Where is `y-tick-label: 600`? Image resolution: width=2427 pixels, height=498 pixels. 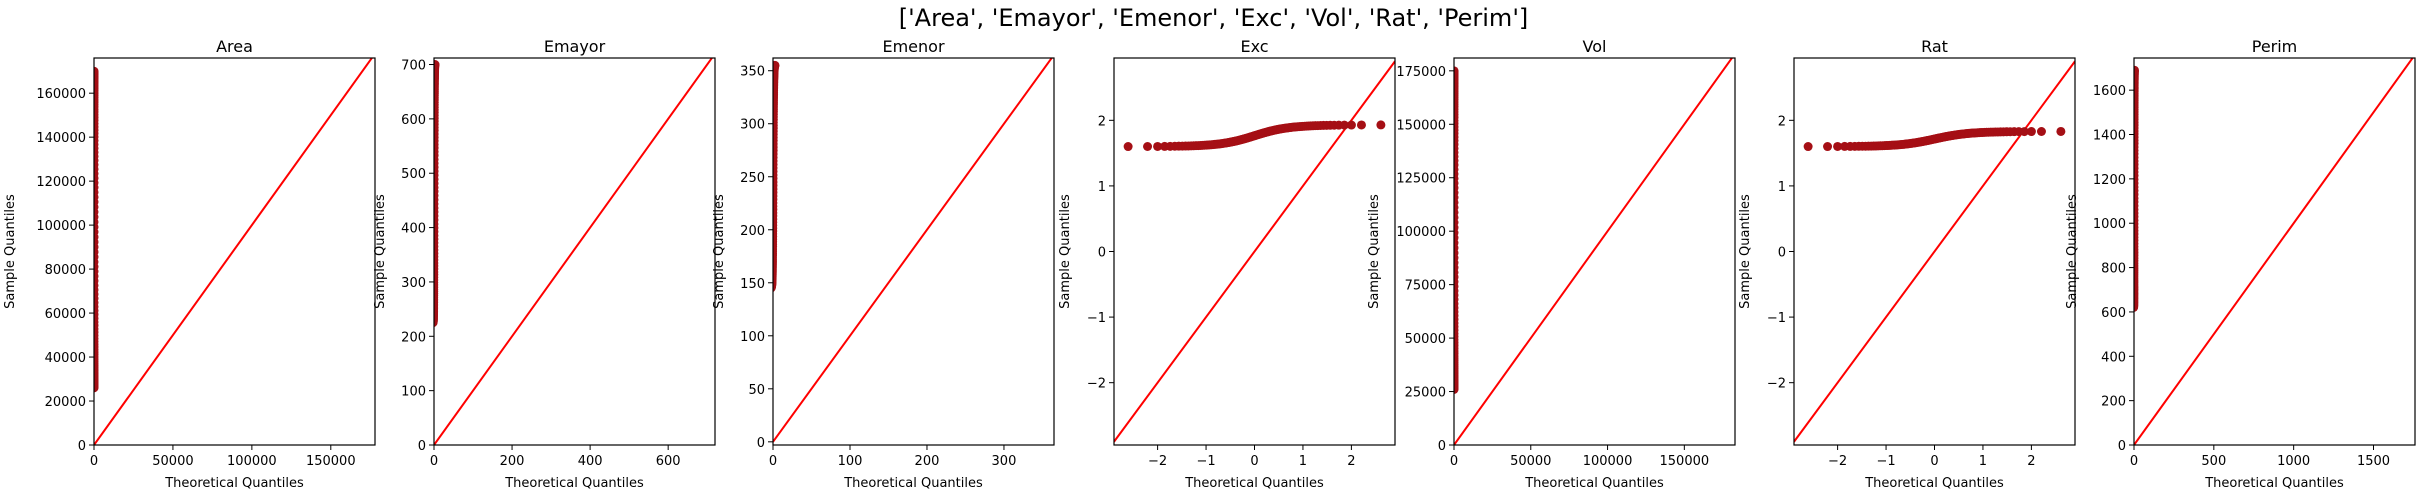 y-tick-label: 600 is located at coordinates (2113, 313).